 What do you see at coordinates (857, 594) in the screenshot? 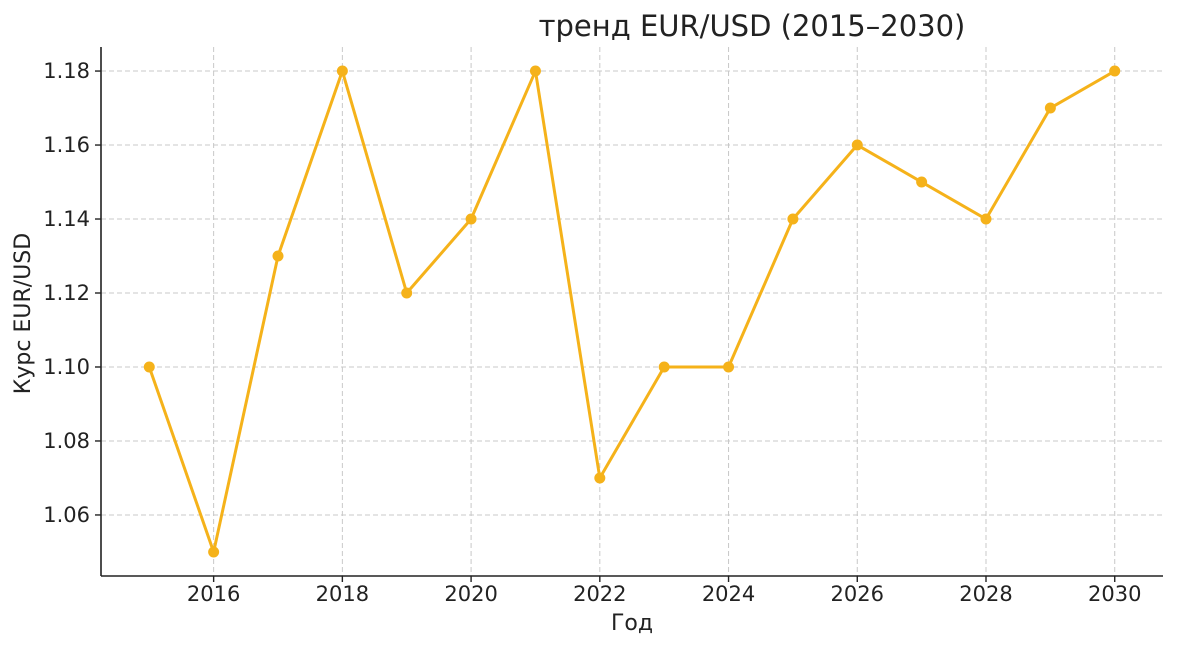
I see `x-tick-label: 2026` at bounding box center [857, 594].